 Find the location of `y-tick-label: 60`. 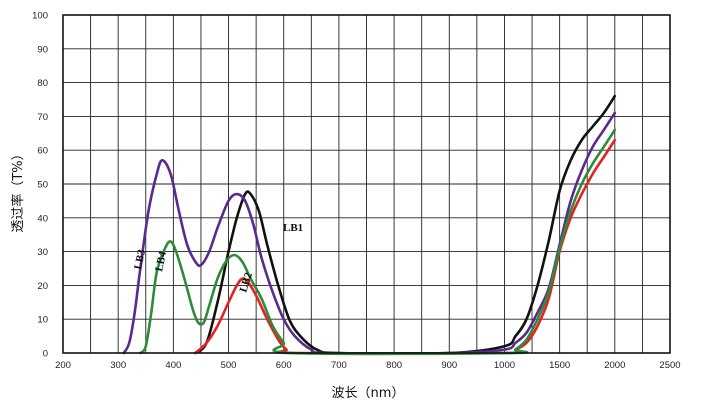

y-tick-label: 60 is located at coordinates (42, 151).